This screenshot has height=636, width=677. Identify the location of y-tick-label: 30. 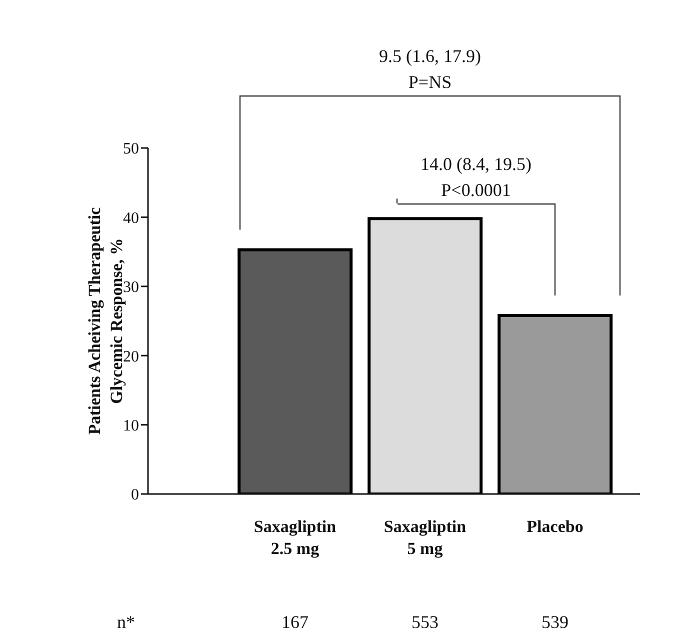
(131, 287).